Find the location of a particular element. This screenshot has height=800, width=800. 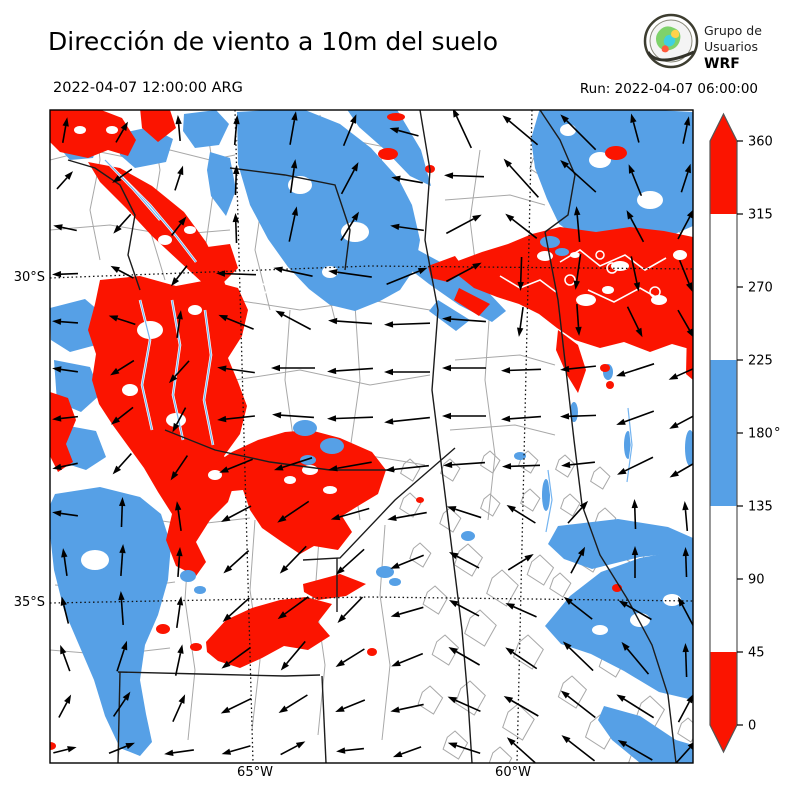

graticule-line is located at coordinates (244, 436).